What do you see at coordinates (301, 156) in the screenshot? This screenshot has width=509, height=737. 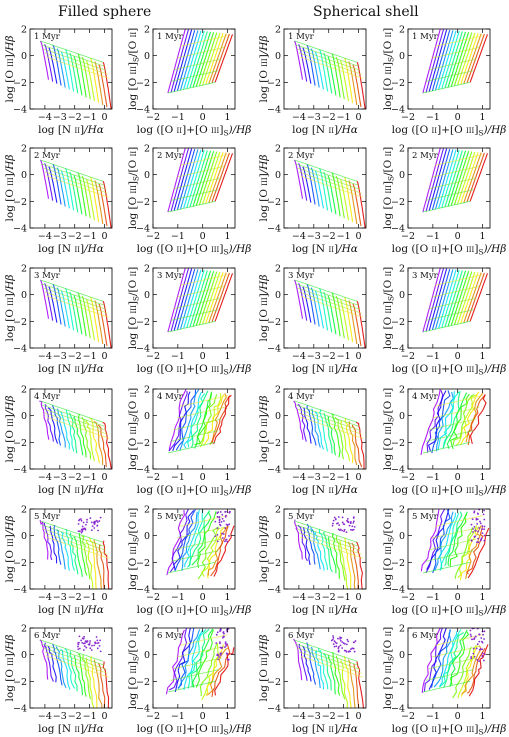 I see `age-label: 2 Myr` at bounding box center [301, 156].